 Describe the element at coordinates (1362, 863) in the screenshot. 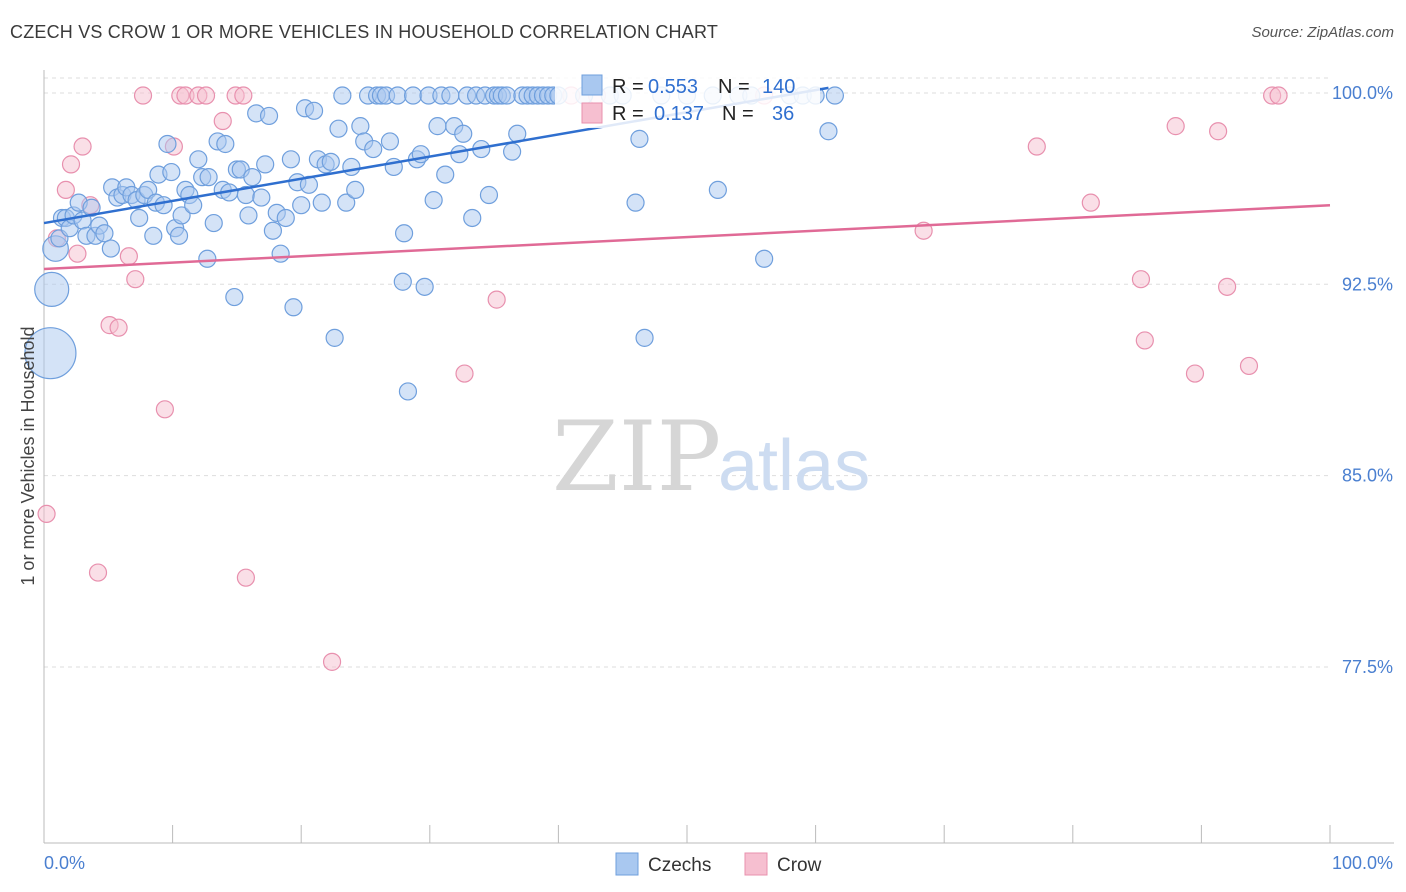

I see `x-tick-label: 100.0%` at that location.